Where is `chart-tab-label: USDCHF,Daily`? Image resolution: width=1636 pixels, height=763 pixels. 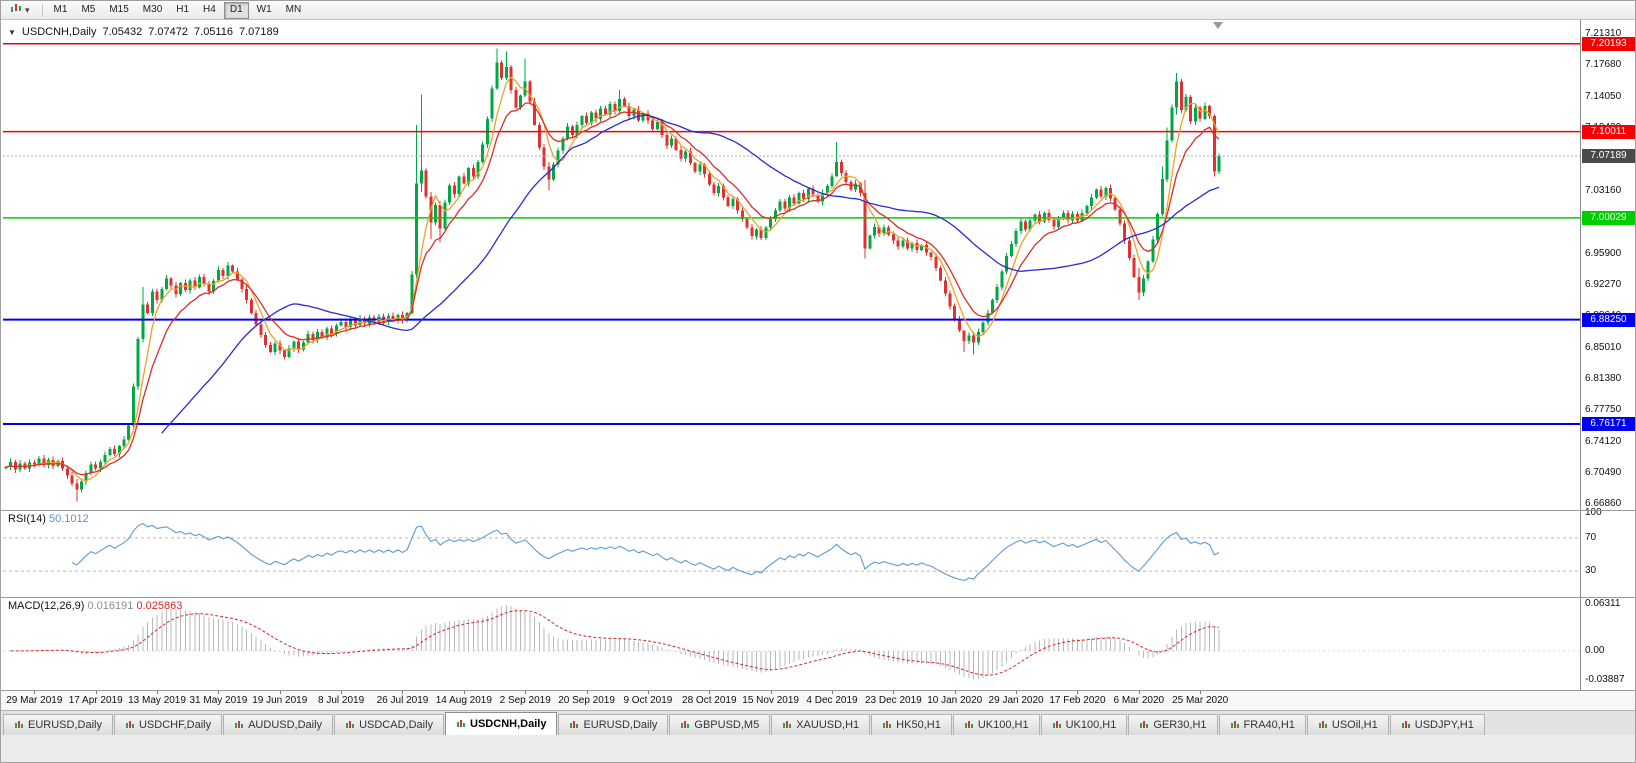 chart-tab-label: USDCHF,Daily is located at coordinates (175, 725).